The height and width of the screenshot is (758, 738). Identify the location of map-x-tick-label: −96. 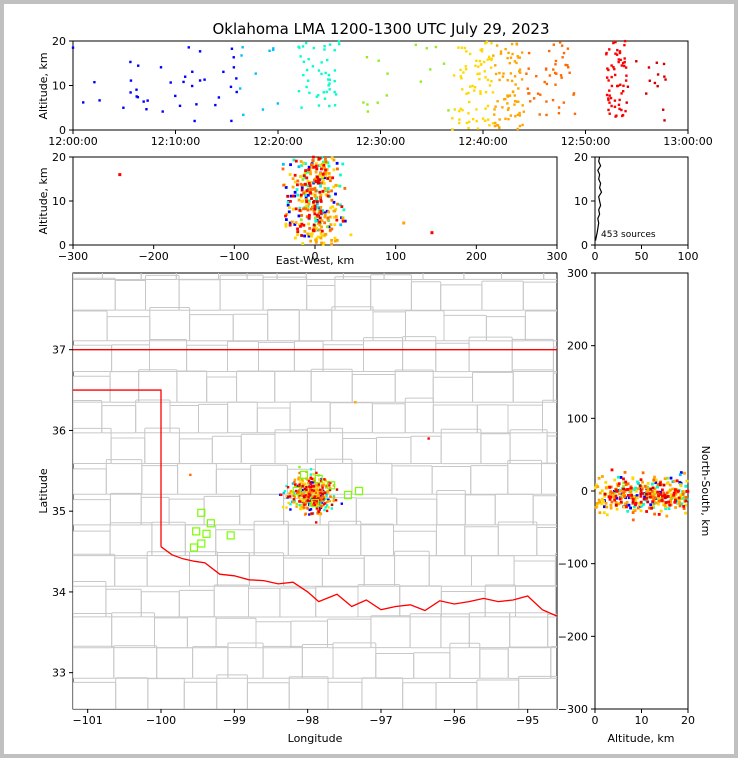
(454, 720).